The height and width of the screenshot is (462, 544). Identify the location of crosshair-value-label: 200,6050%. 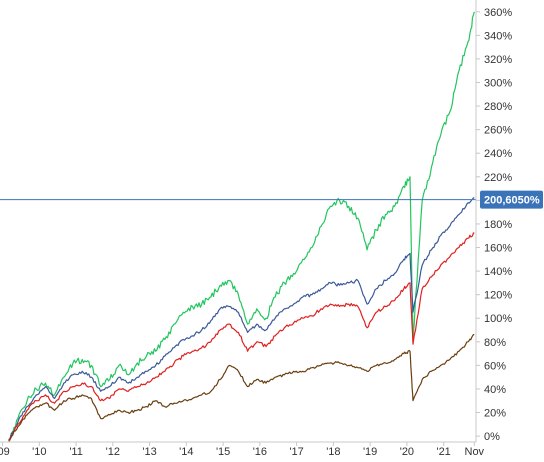
(512, 201).